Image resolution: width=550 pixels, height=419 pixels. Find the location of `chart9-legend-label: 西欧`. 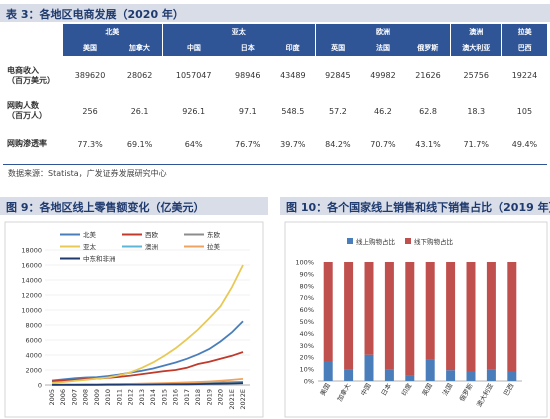

chart9-legend-label: 西欧 is located at coordinates (152, 234).